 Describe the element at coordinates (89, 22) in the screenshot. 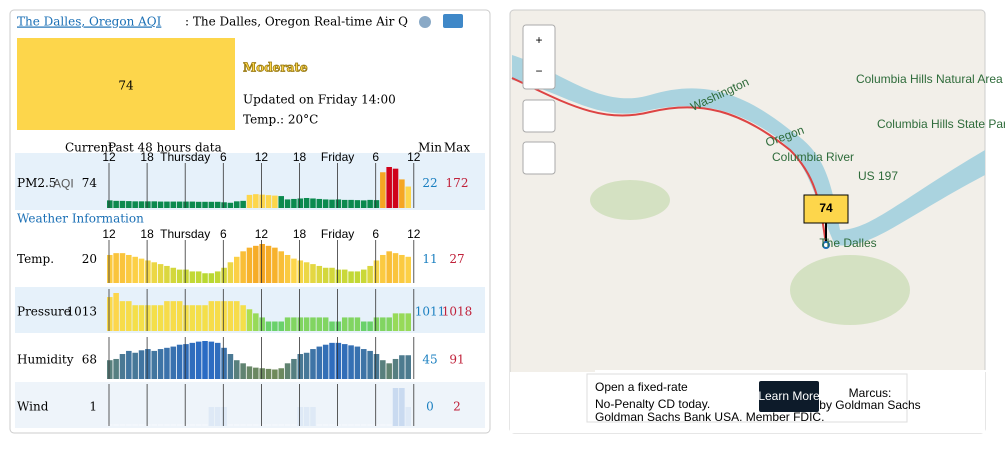

I see `city-link: The Dalles, Oregon AQI` at that location.